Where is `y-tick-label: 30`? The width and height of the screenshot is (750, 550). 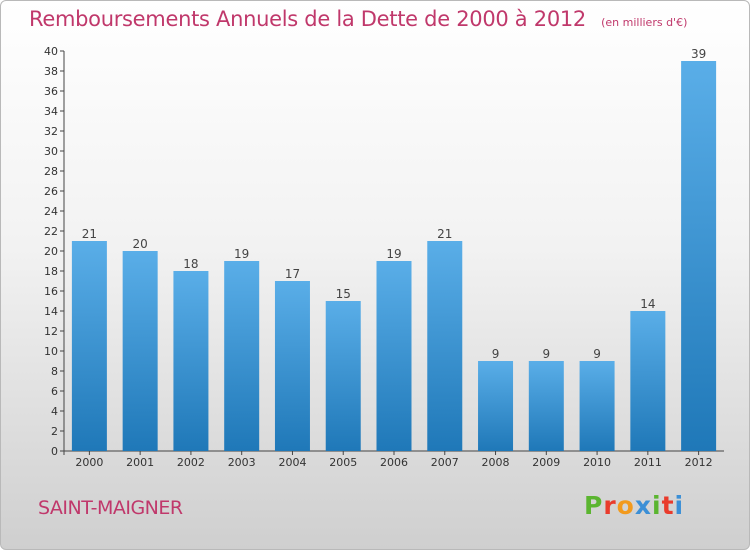 y-tick-label: 30 is located at coordinates (51, 151).